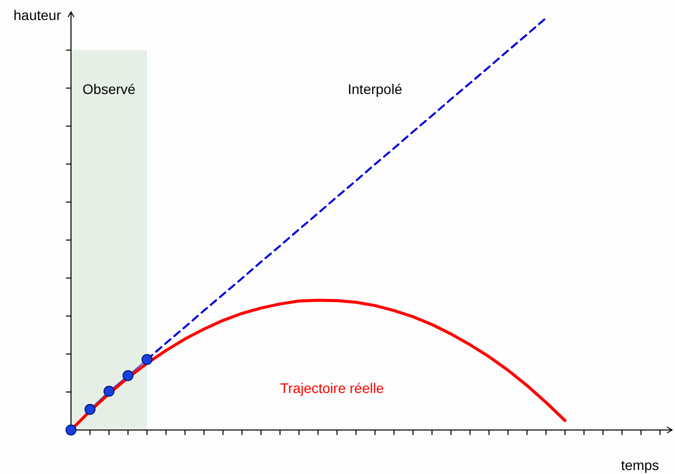  Describe the element at coordinates (375, 89) in the screenshot. I see `annotation: Interpolé` at that location.